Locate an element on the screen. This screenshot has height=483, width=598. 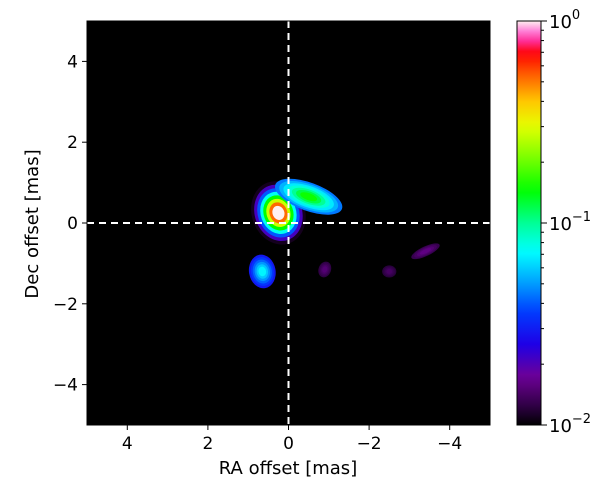
colorbar-tick-label: 10⁻¹ is located at coordinates (570, 222).